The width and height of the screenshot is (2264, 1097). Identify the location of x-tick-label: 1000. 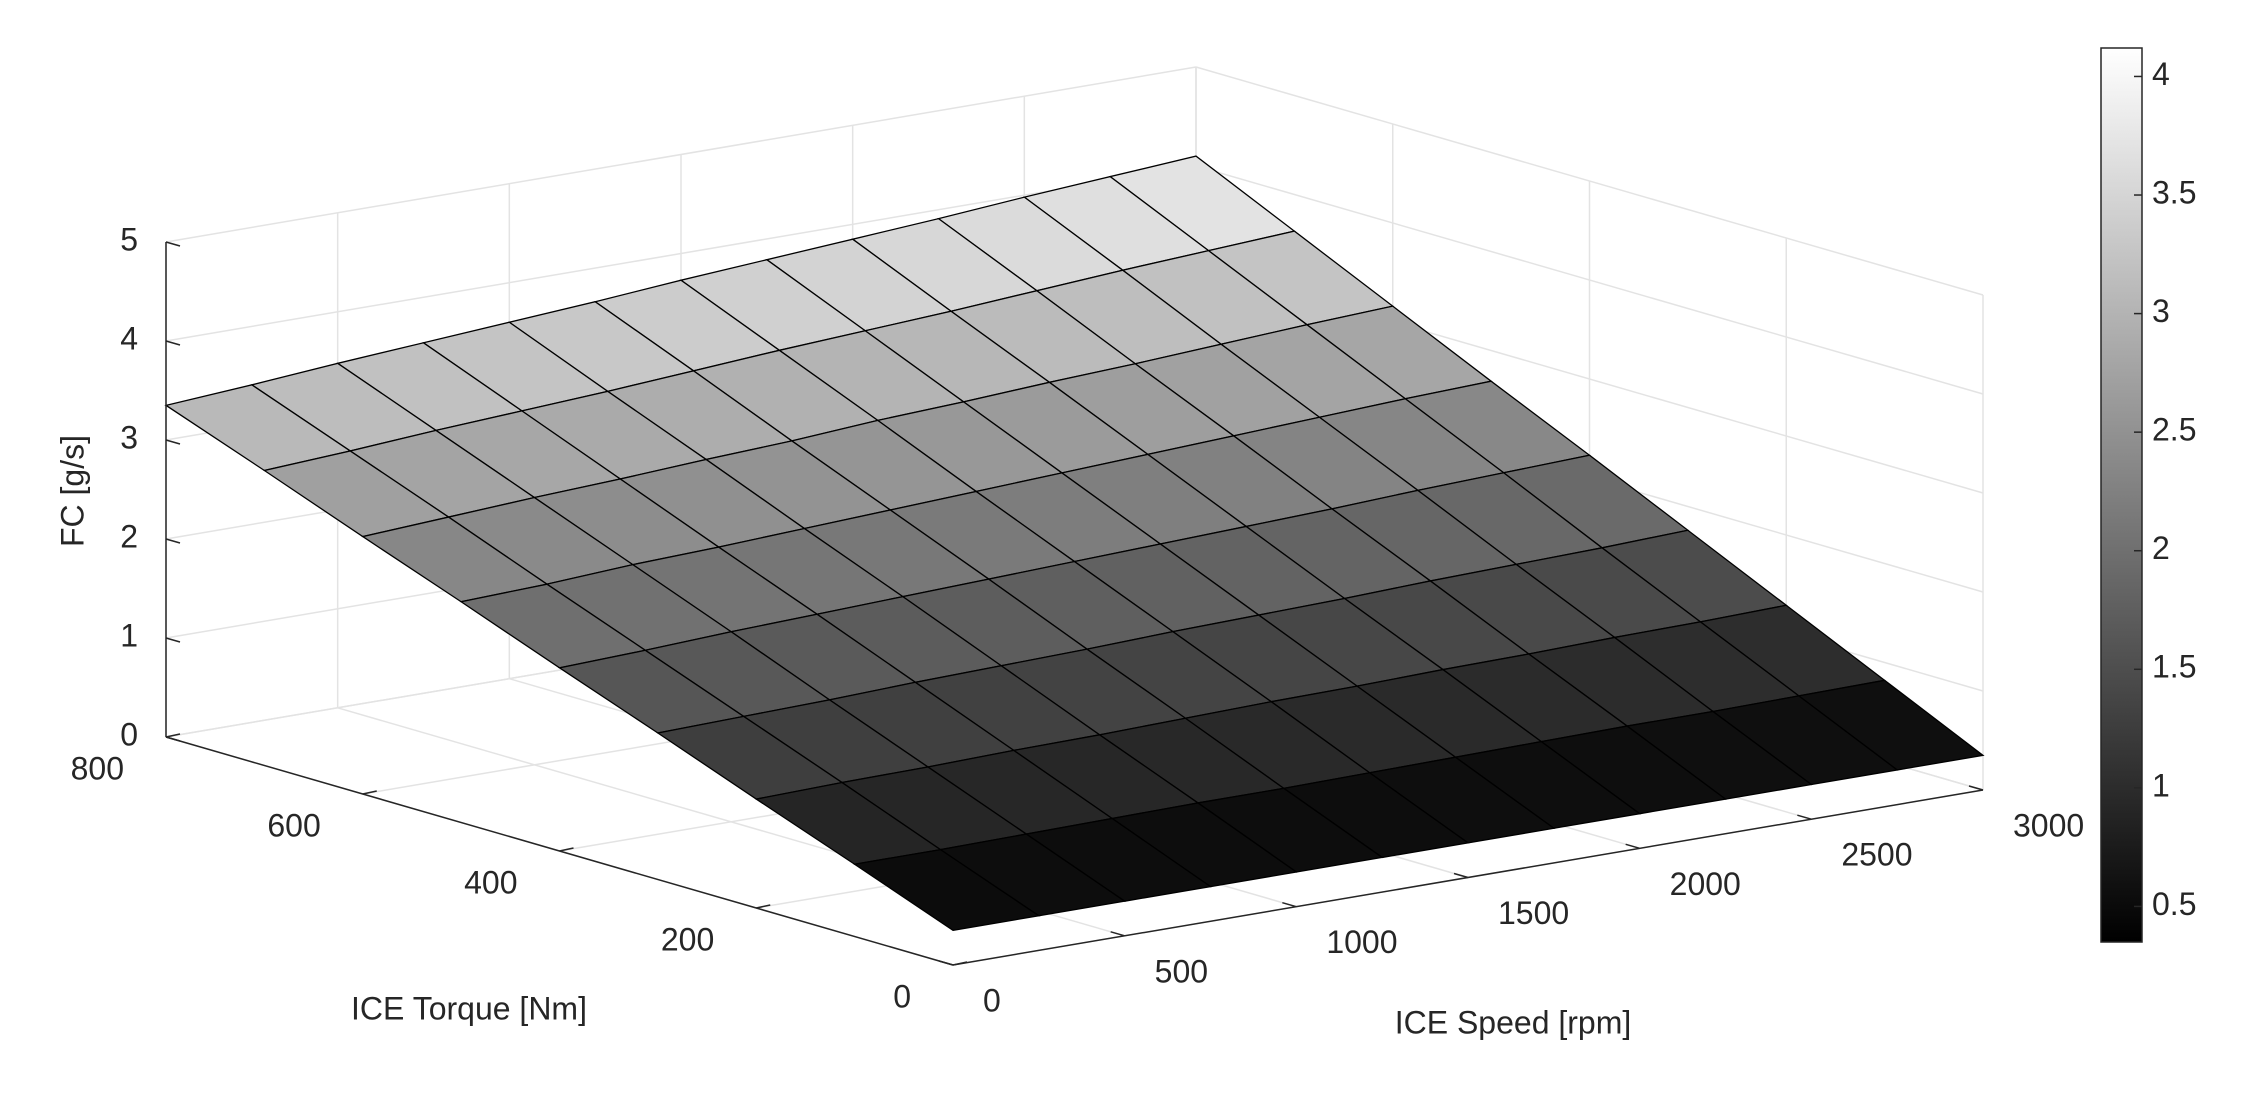
(1361, 942).